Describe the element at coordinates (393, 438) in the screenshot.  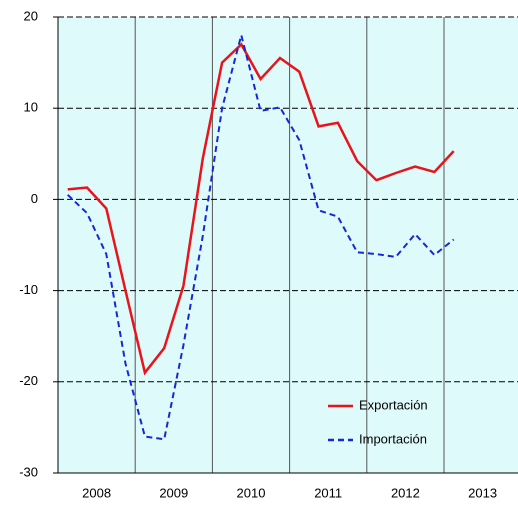
I see `legend-label: Importación` at that location.